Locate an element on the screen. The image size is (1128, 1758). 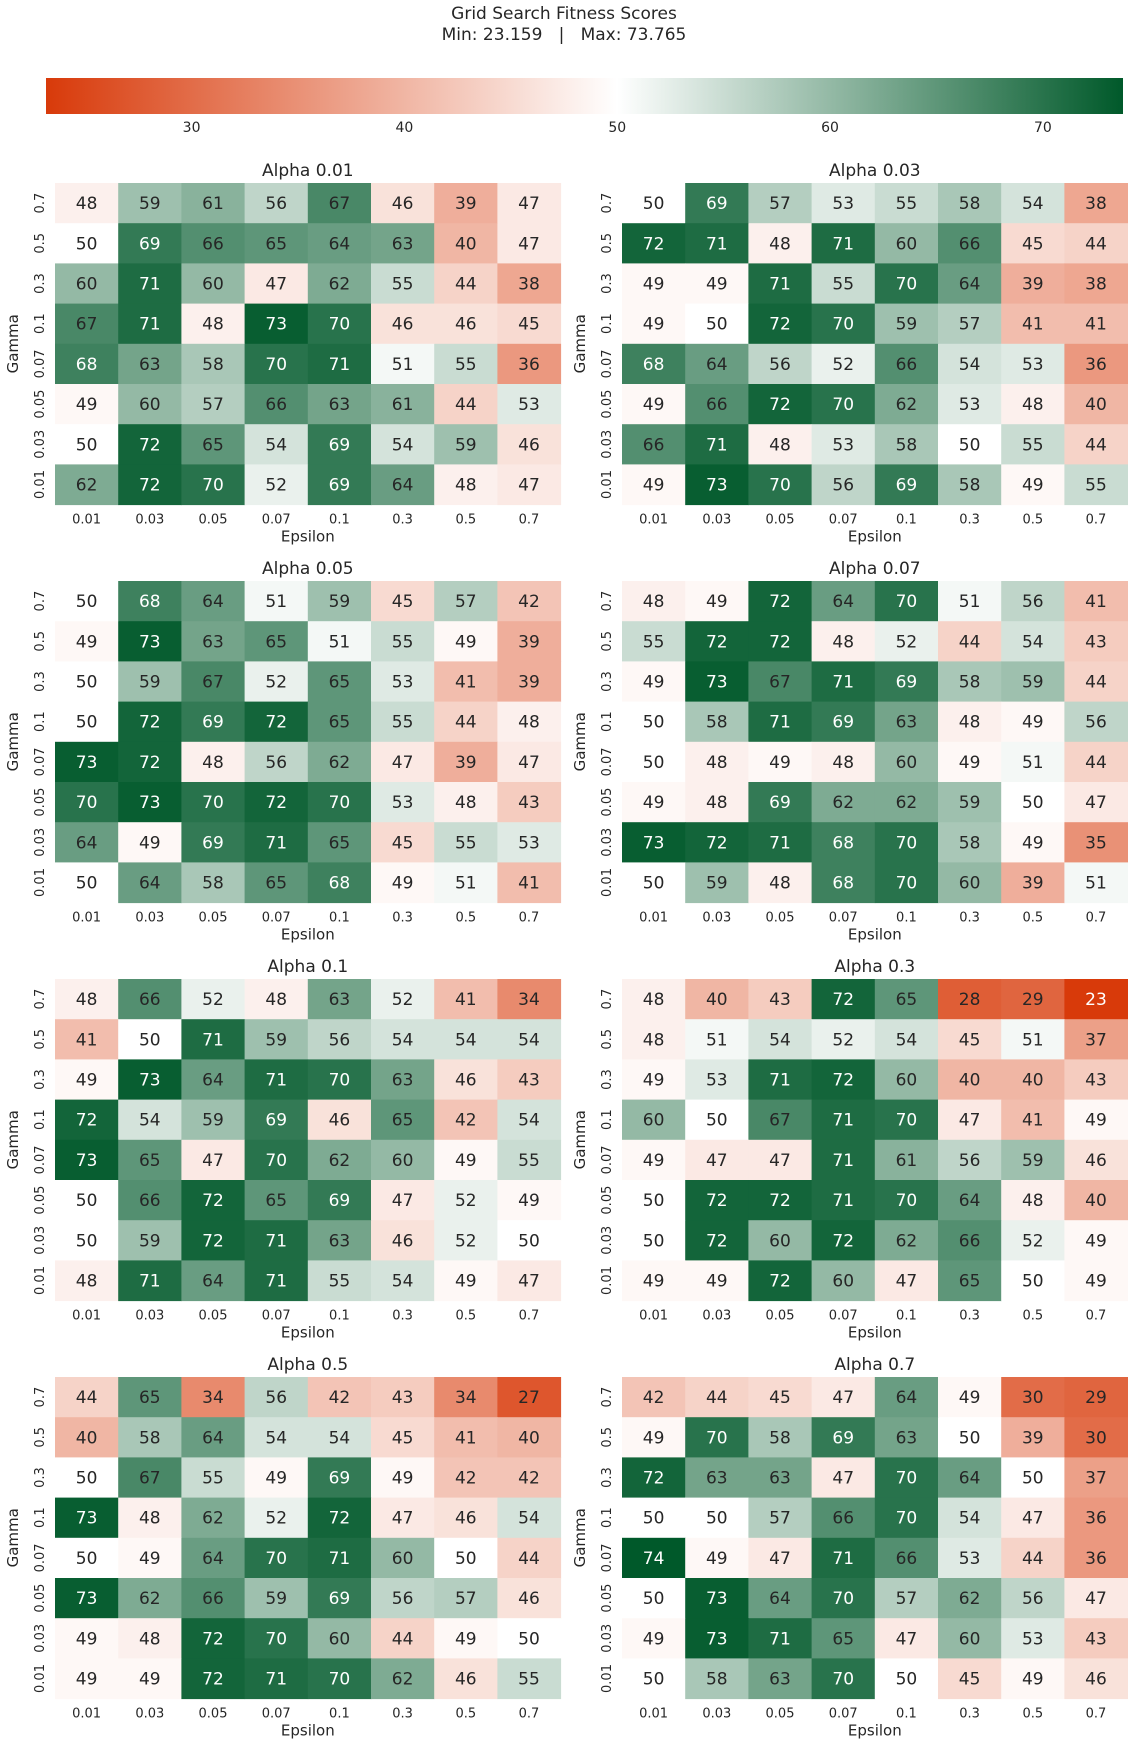
y-tick-label: 0.03 is located at coordinates (40, 842).